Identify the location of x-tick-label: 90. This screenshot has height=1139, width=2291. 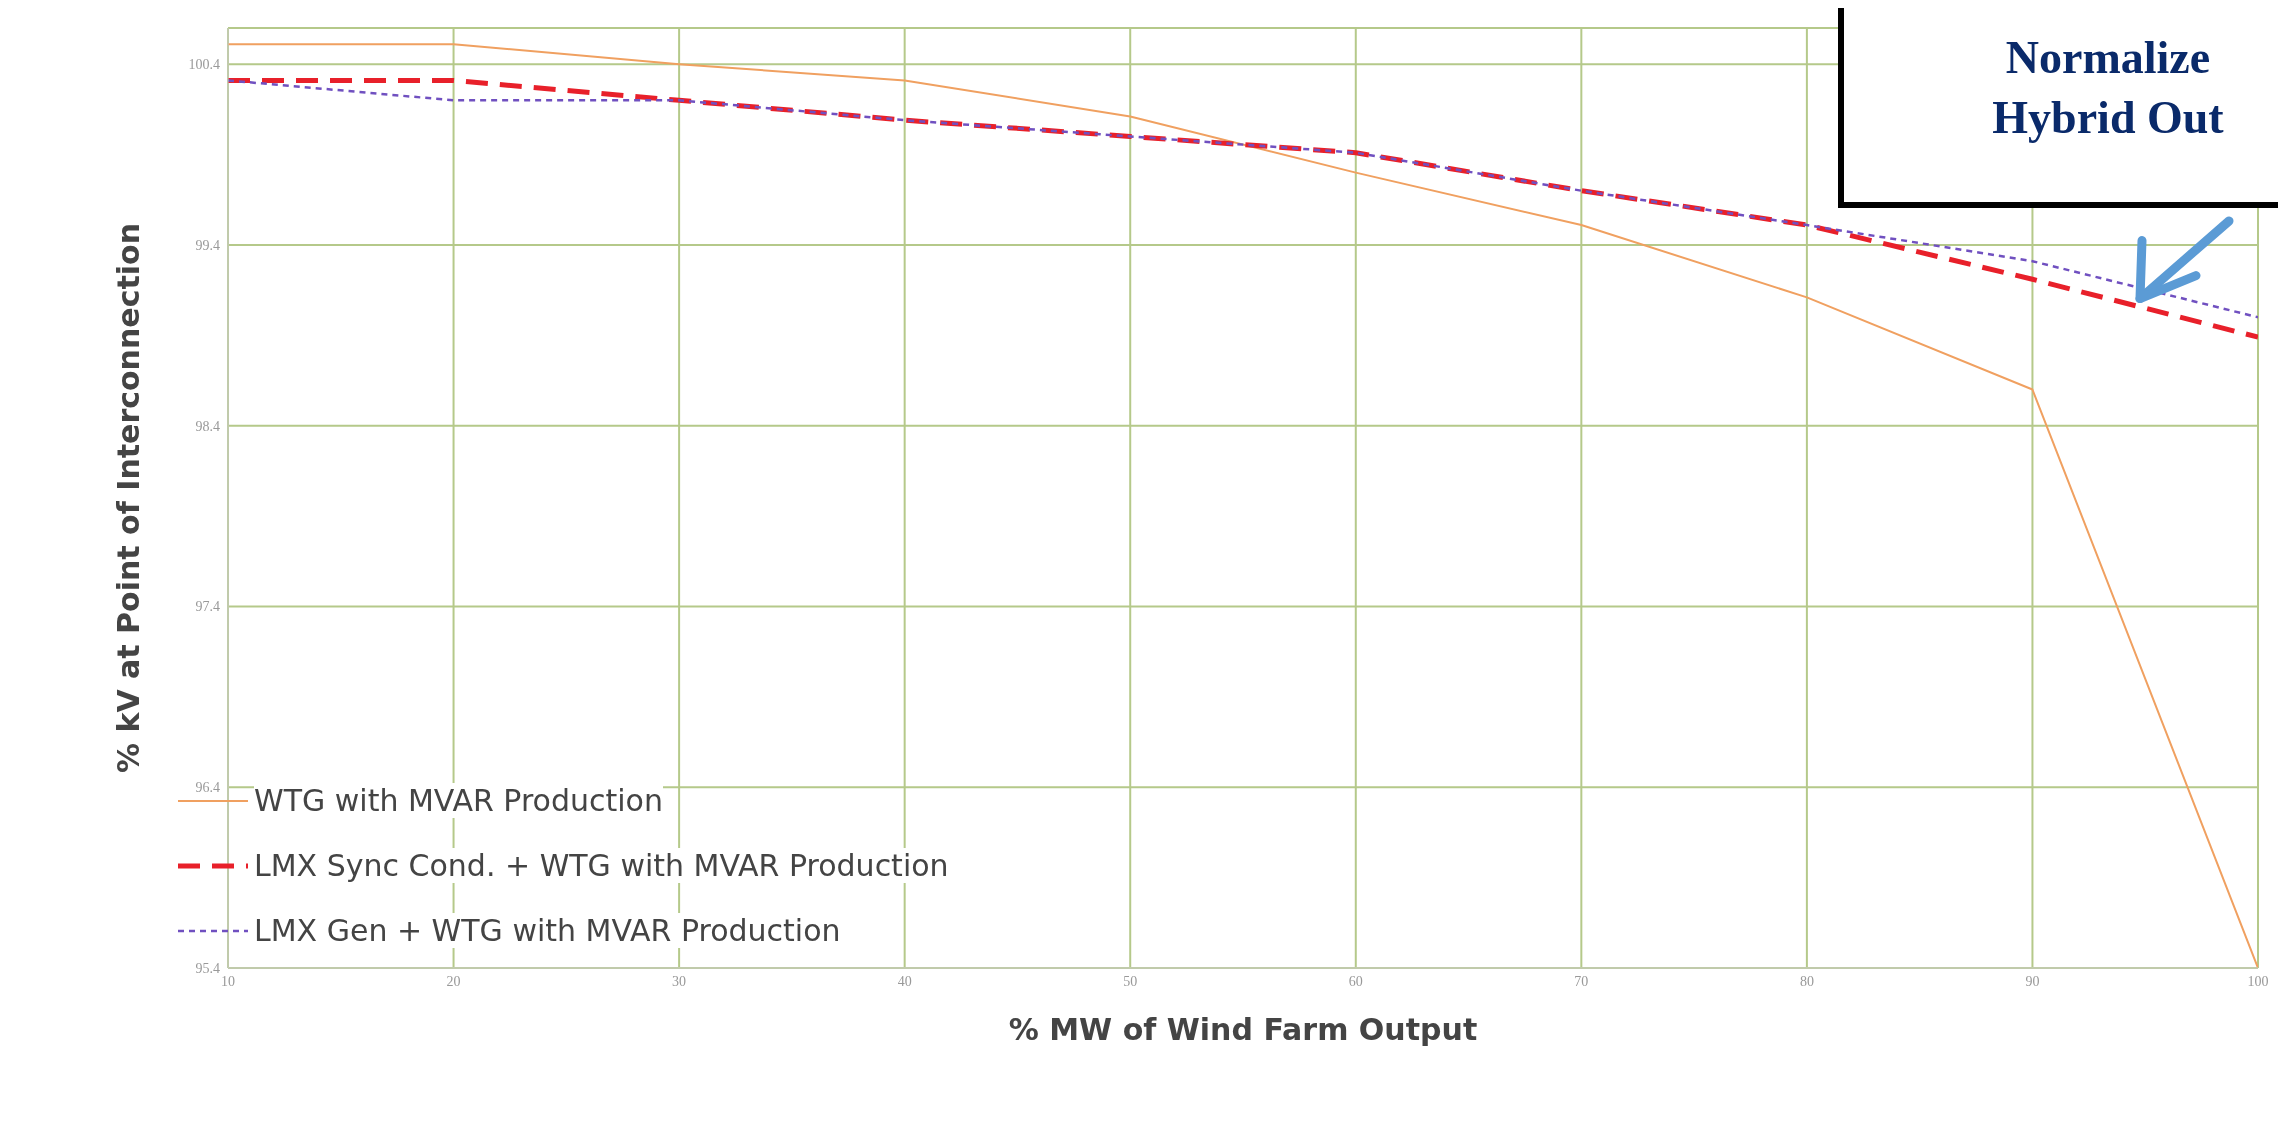
(2032, 981).